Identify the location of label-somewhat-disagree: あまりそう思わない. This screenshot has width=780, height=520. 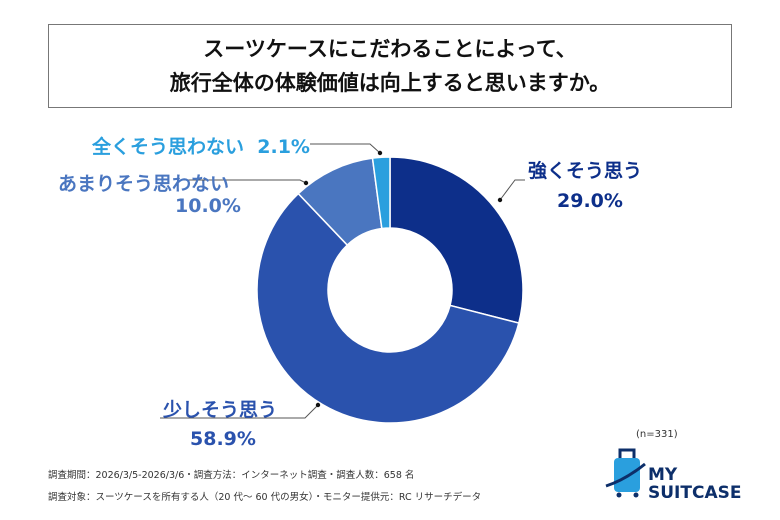
(144, 184).